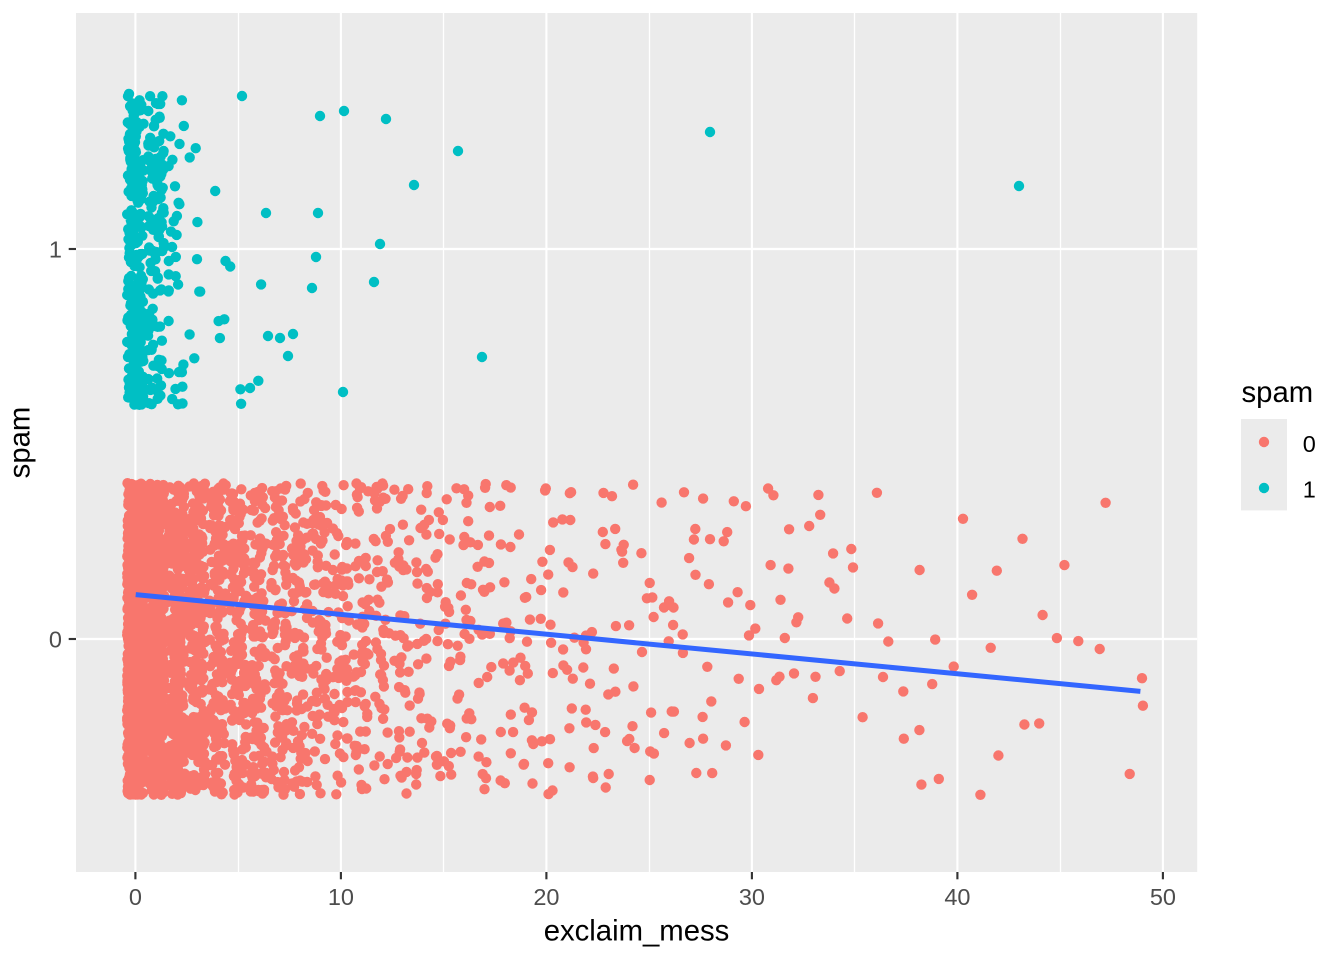  Describe the element at coordinates (752, 897) in the screenshot. I see `svg-text: 30` at that location.